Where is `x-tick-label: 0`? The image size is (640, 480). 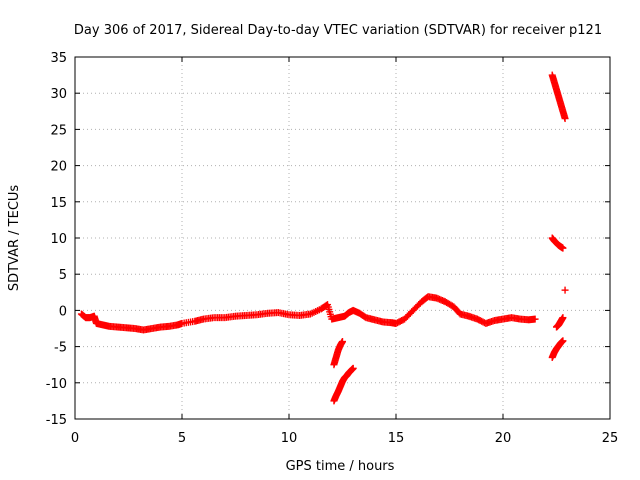 x-tick-label: 0 is located at coordinates (75, 438).